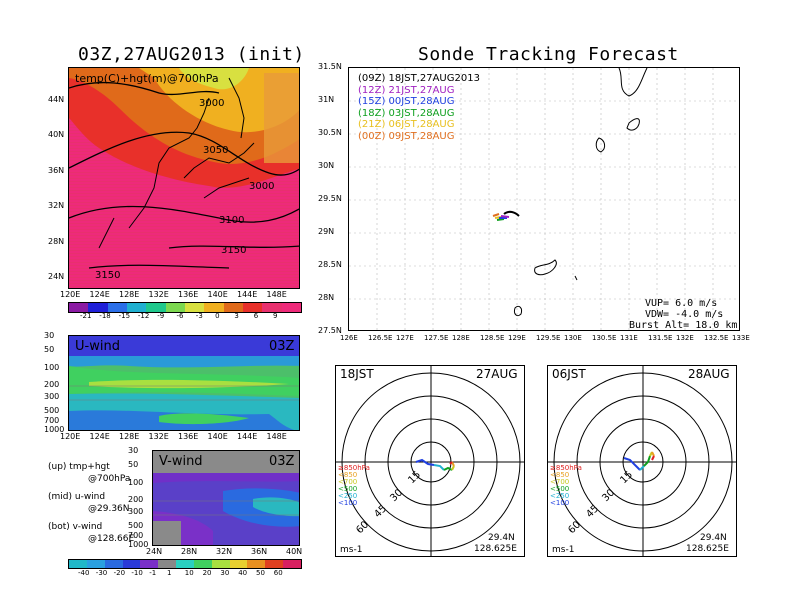 The width and height of the screenshot is (792, 612). What do you see at coordinates (191, 54) in the screenshot?
I see `left-panel-title: 03Z,27AUG2013 (init)` at bounding box center [191, 54].